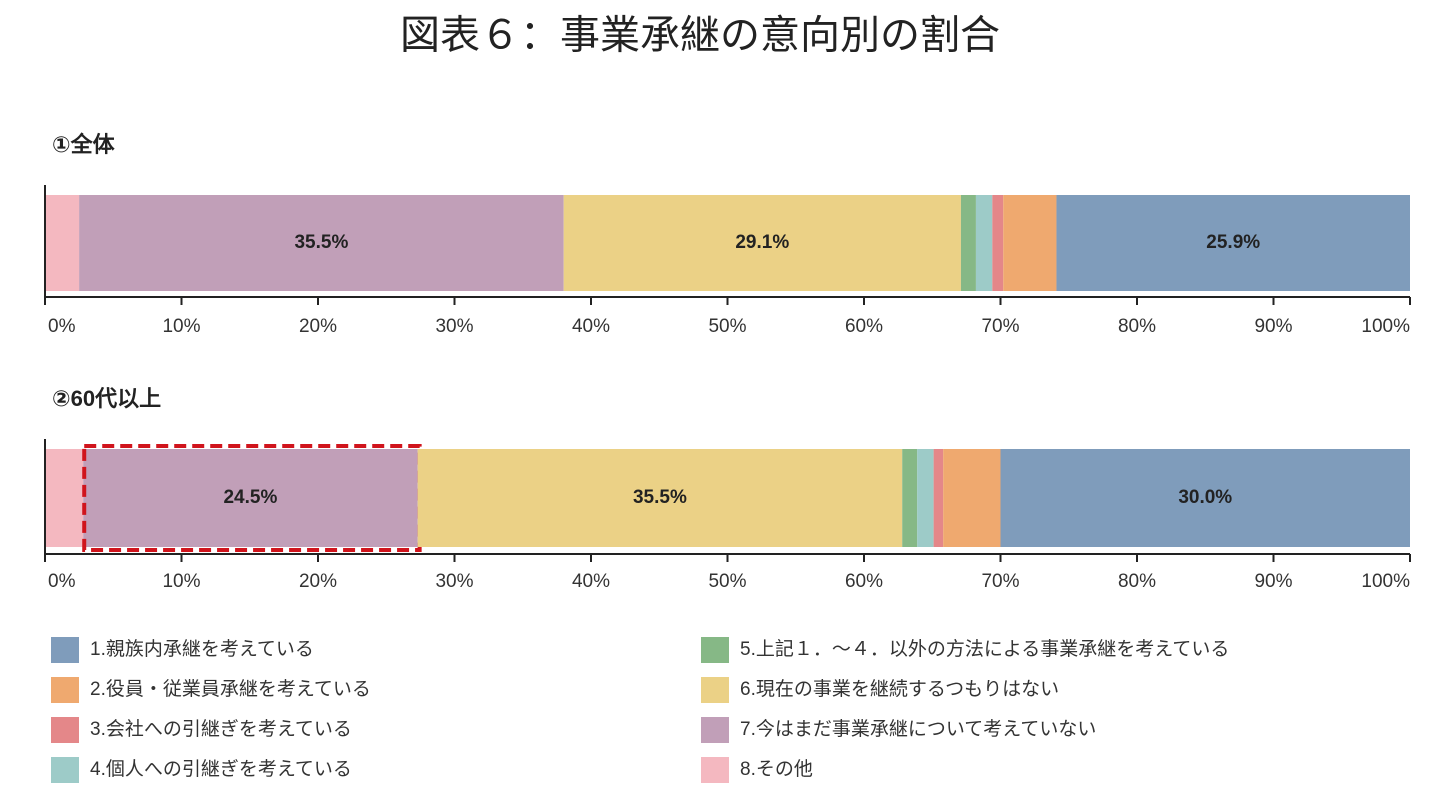 This screenshot has width=1440, height=810. I want to click on legend-label: 6.現在の事業を継続するつもりはない, so click(899, 689).